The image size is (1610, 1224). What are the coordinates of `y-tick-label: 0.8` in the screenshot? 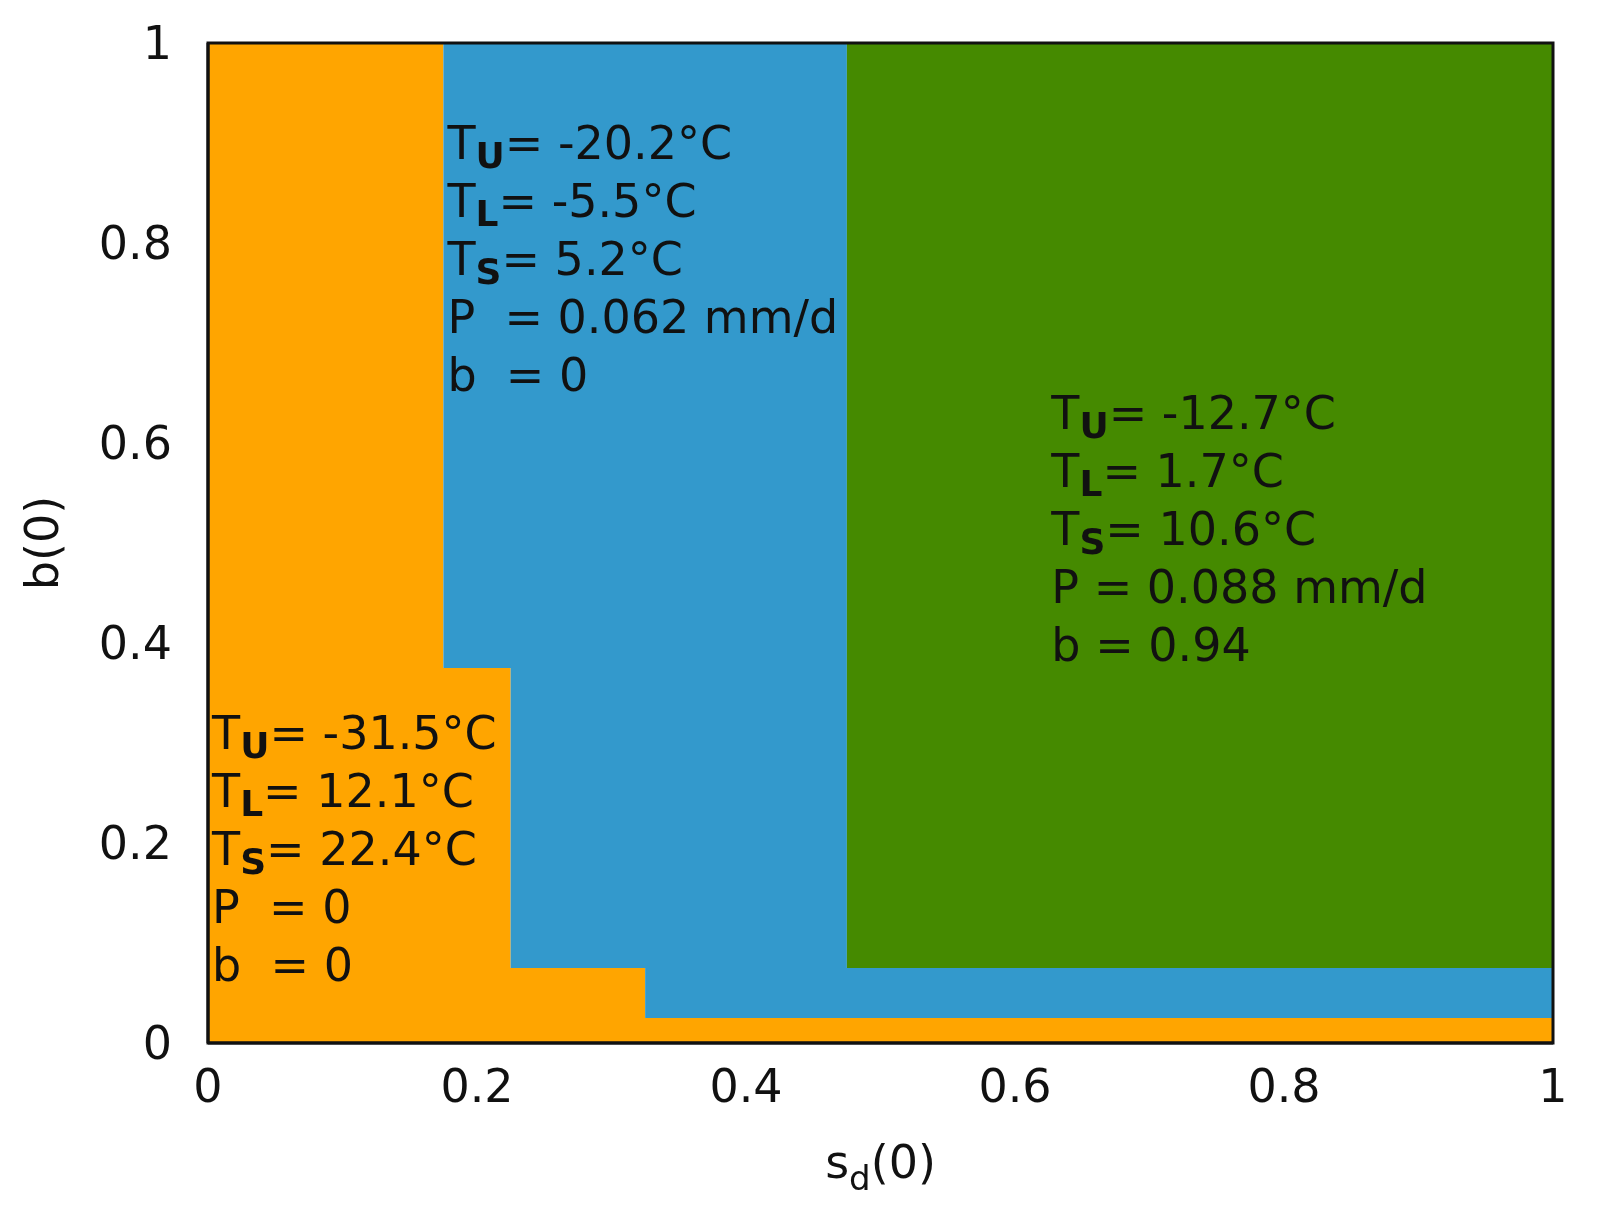 It's located at (135, 243).